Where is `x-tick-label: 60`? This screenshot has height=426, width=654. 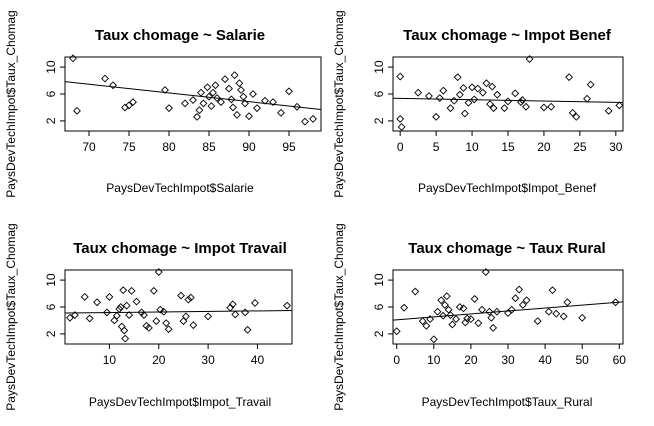
x-tick-label: 60 is located at coordinates (620, 360).